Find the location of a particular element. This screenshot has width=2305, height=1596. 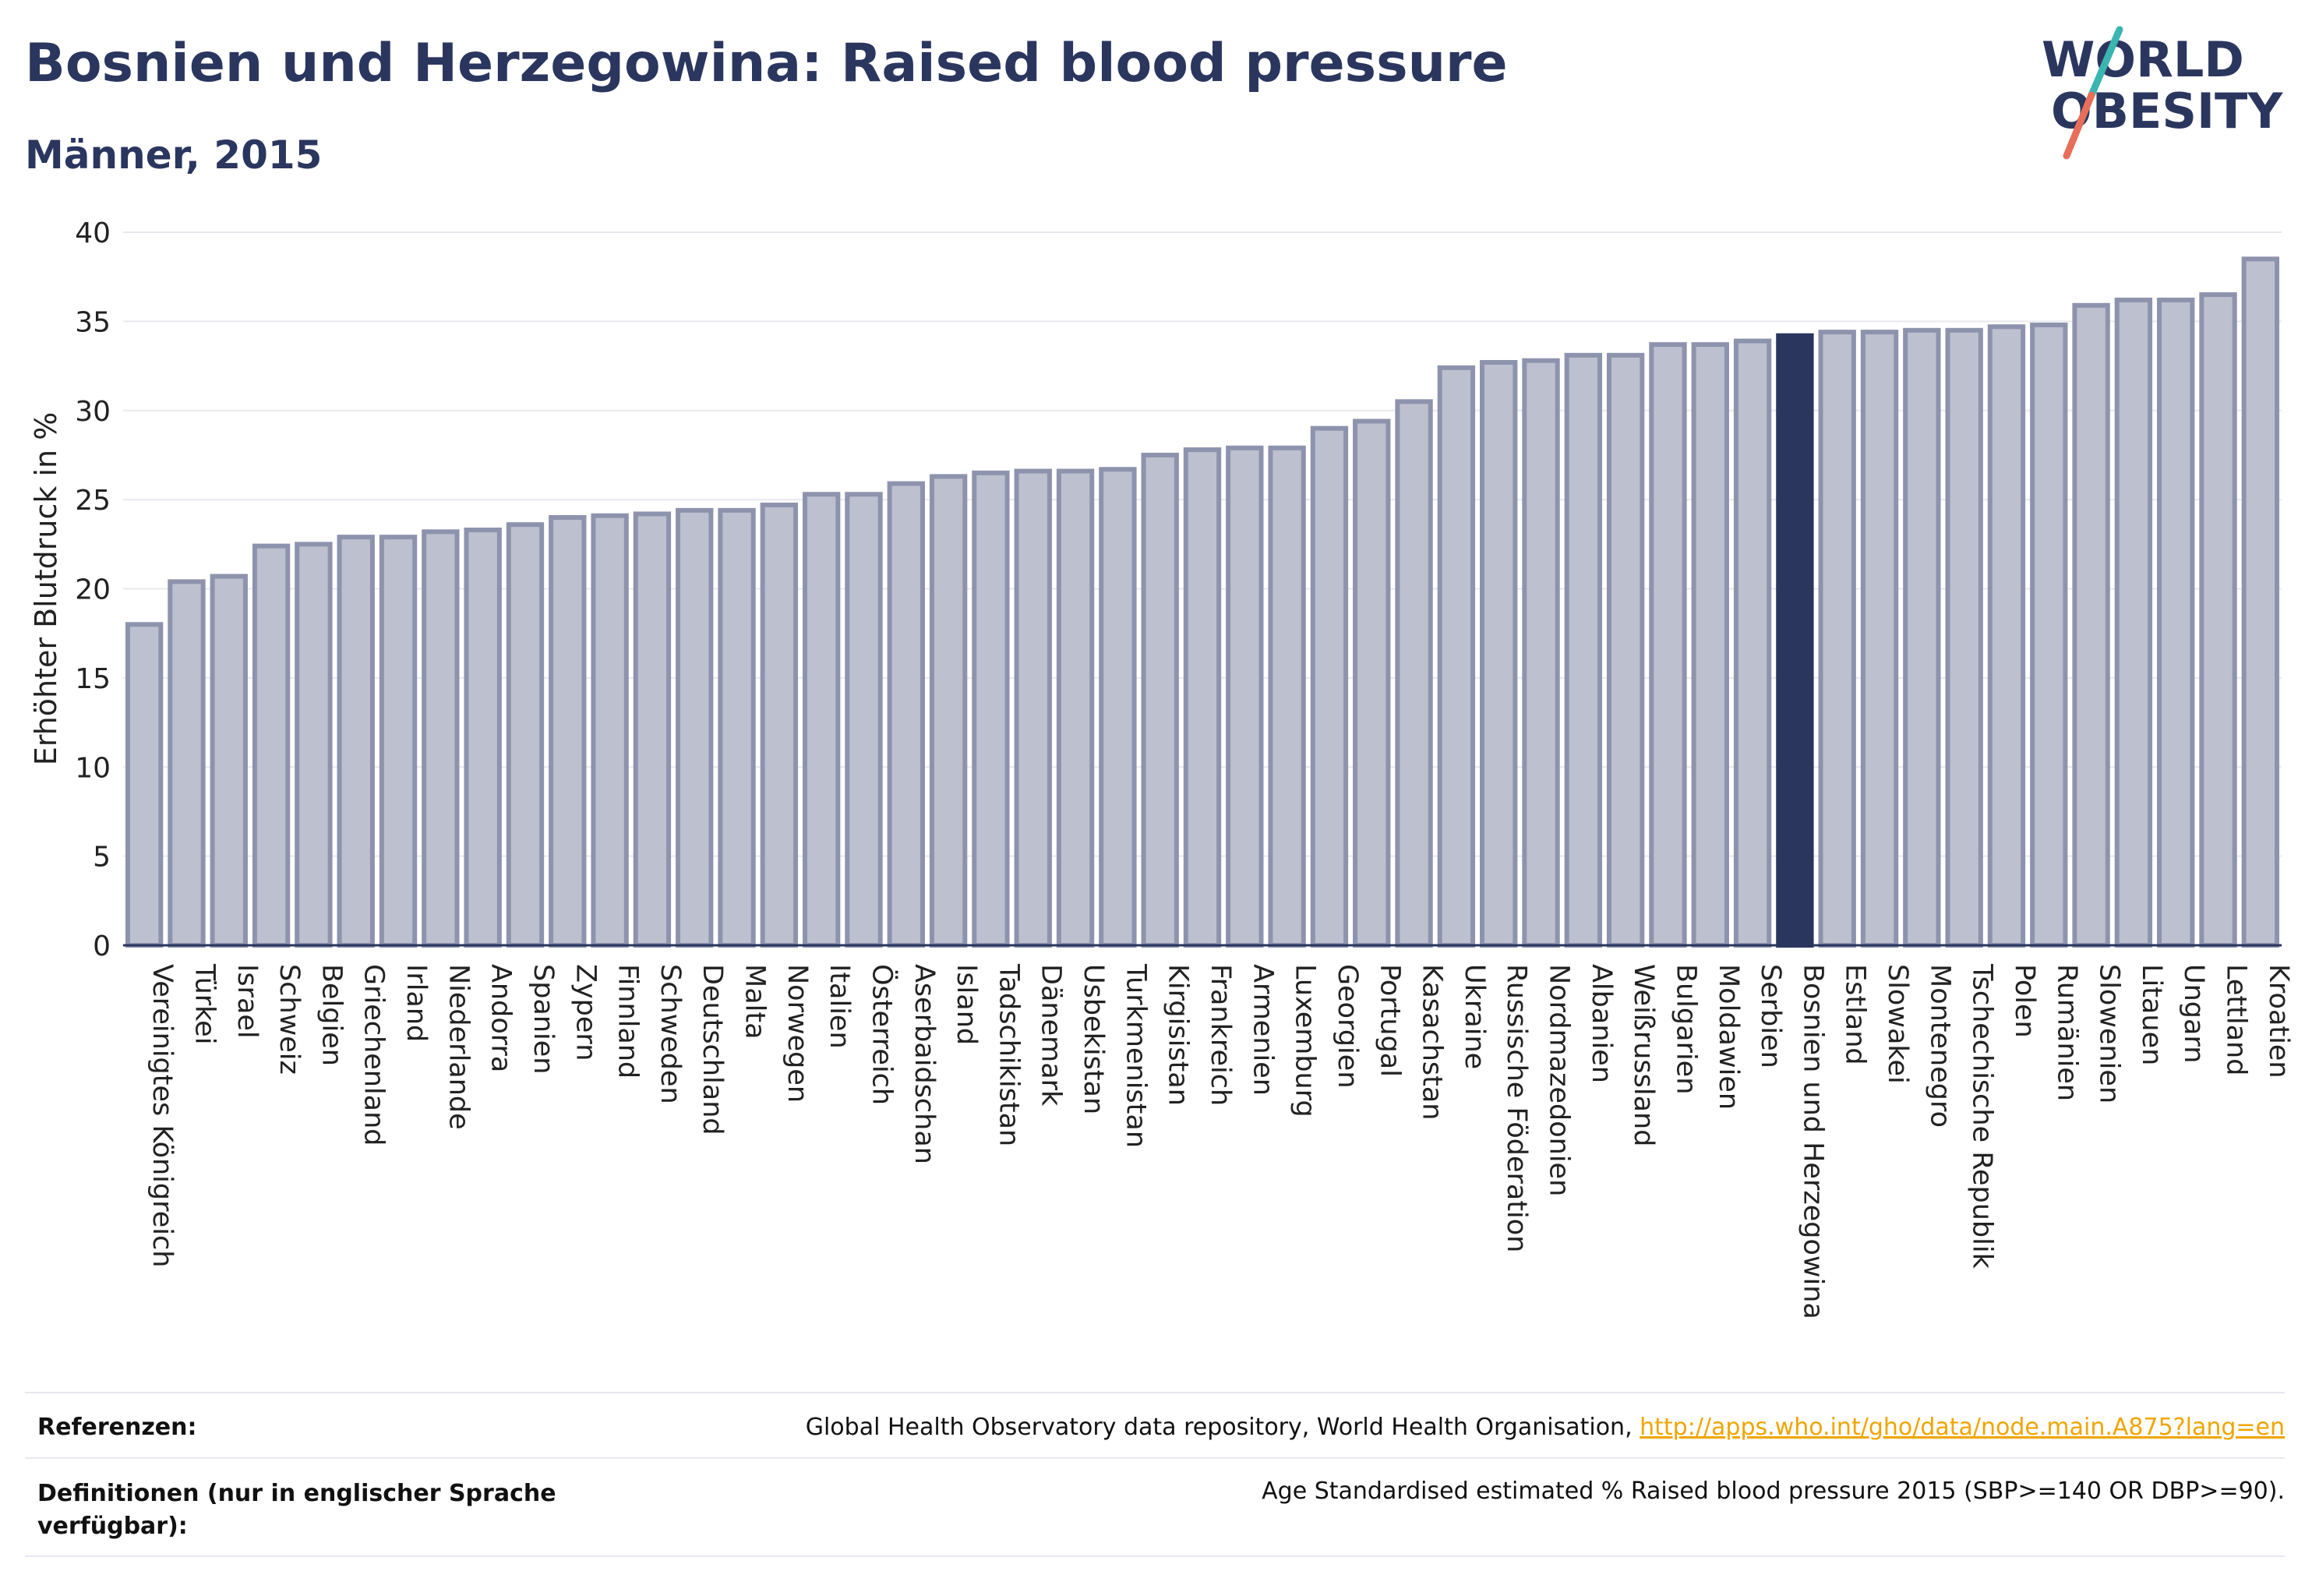

y-tick-label: 40 is located at coordinates (93, 233).